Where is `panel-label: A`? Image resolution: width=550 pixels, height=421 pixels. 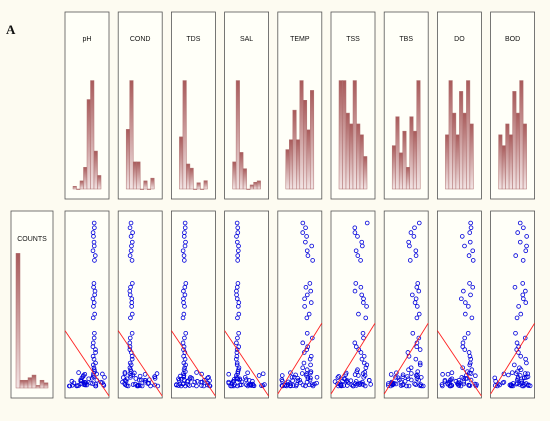
panel-label: A is located at coordinates (11, 29).